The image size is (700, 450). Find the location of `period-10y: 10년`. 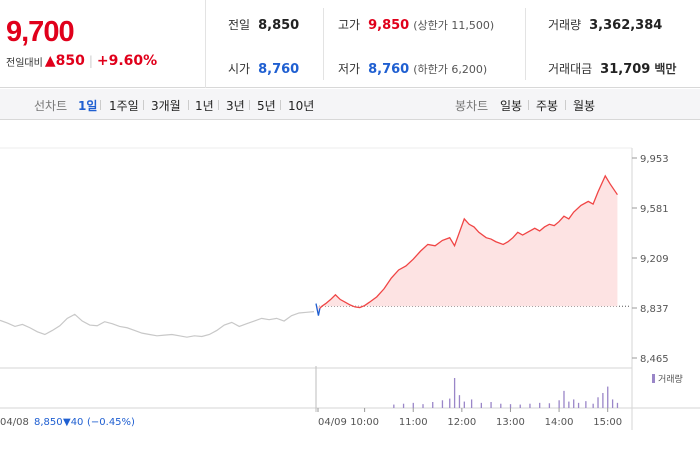

period-10y: 10년 is located at coordinates (301, 106).